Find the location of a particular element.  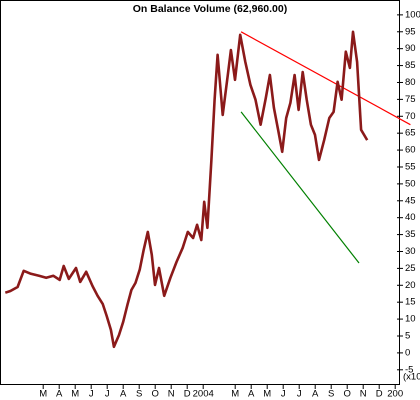

y-tick-label: 10 is located at coordinates (410, 319).